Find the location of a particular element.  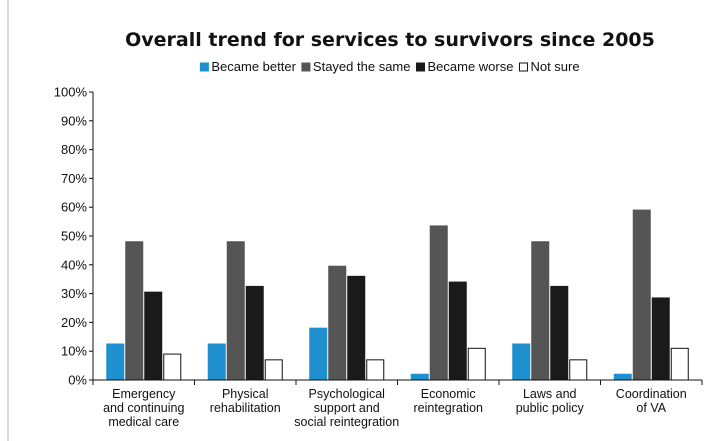

x-category-label-line: rehabilitation is located at coordinates (245, 408).